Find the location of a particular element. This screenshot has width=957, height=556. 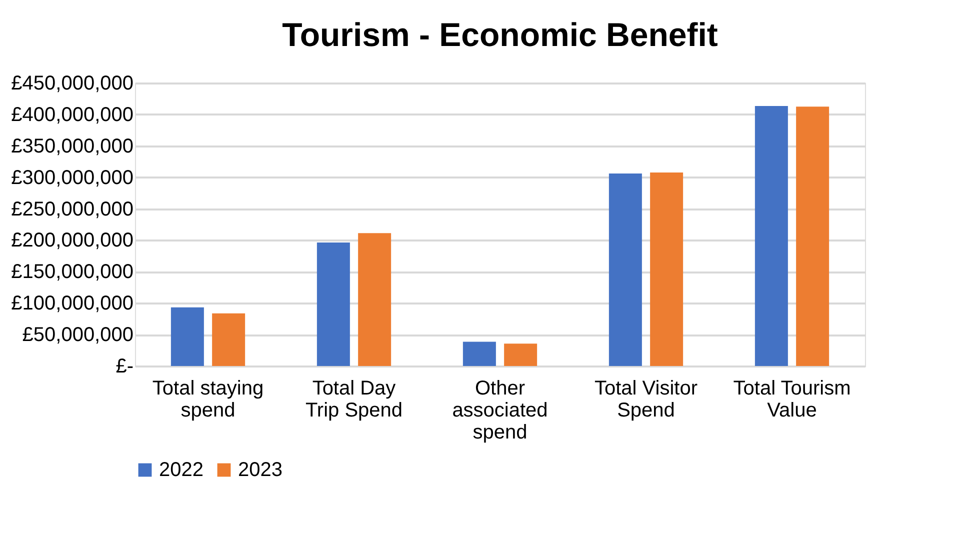

y-tick-label: £100,000,000 is located at coordinates (72, 303).